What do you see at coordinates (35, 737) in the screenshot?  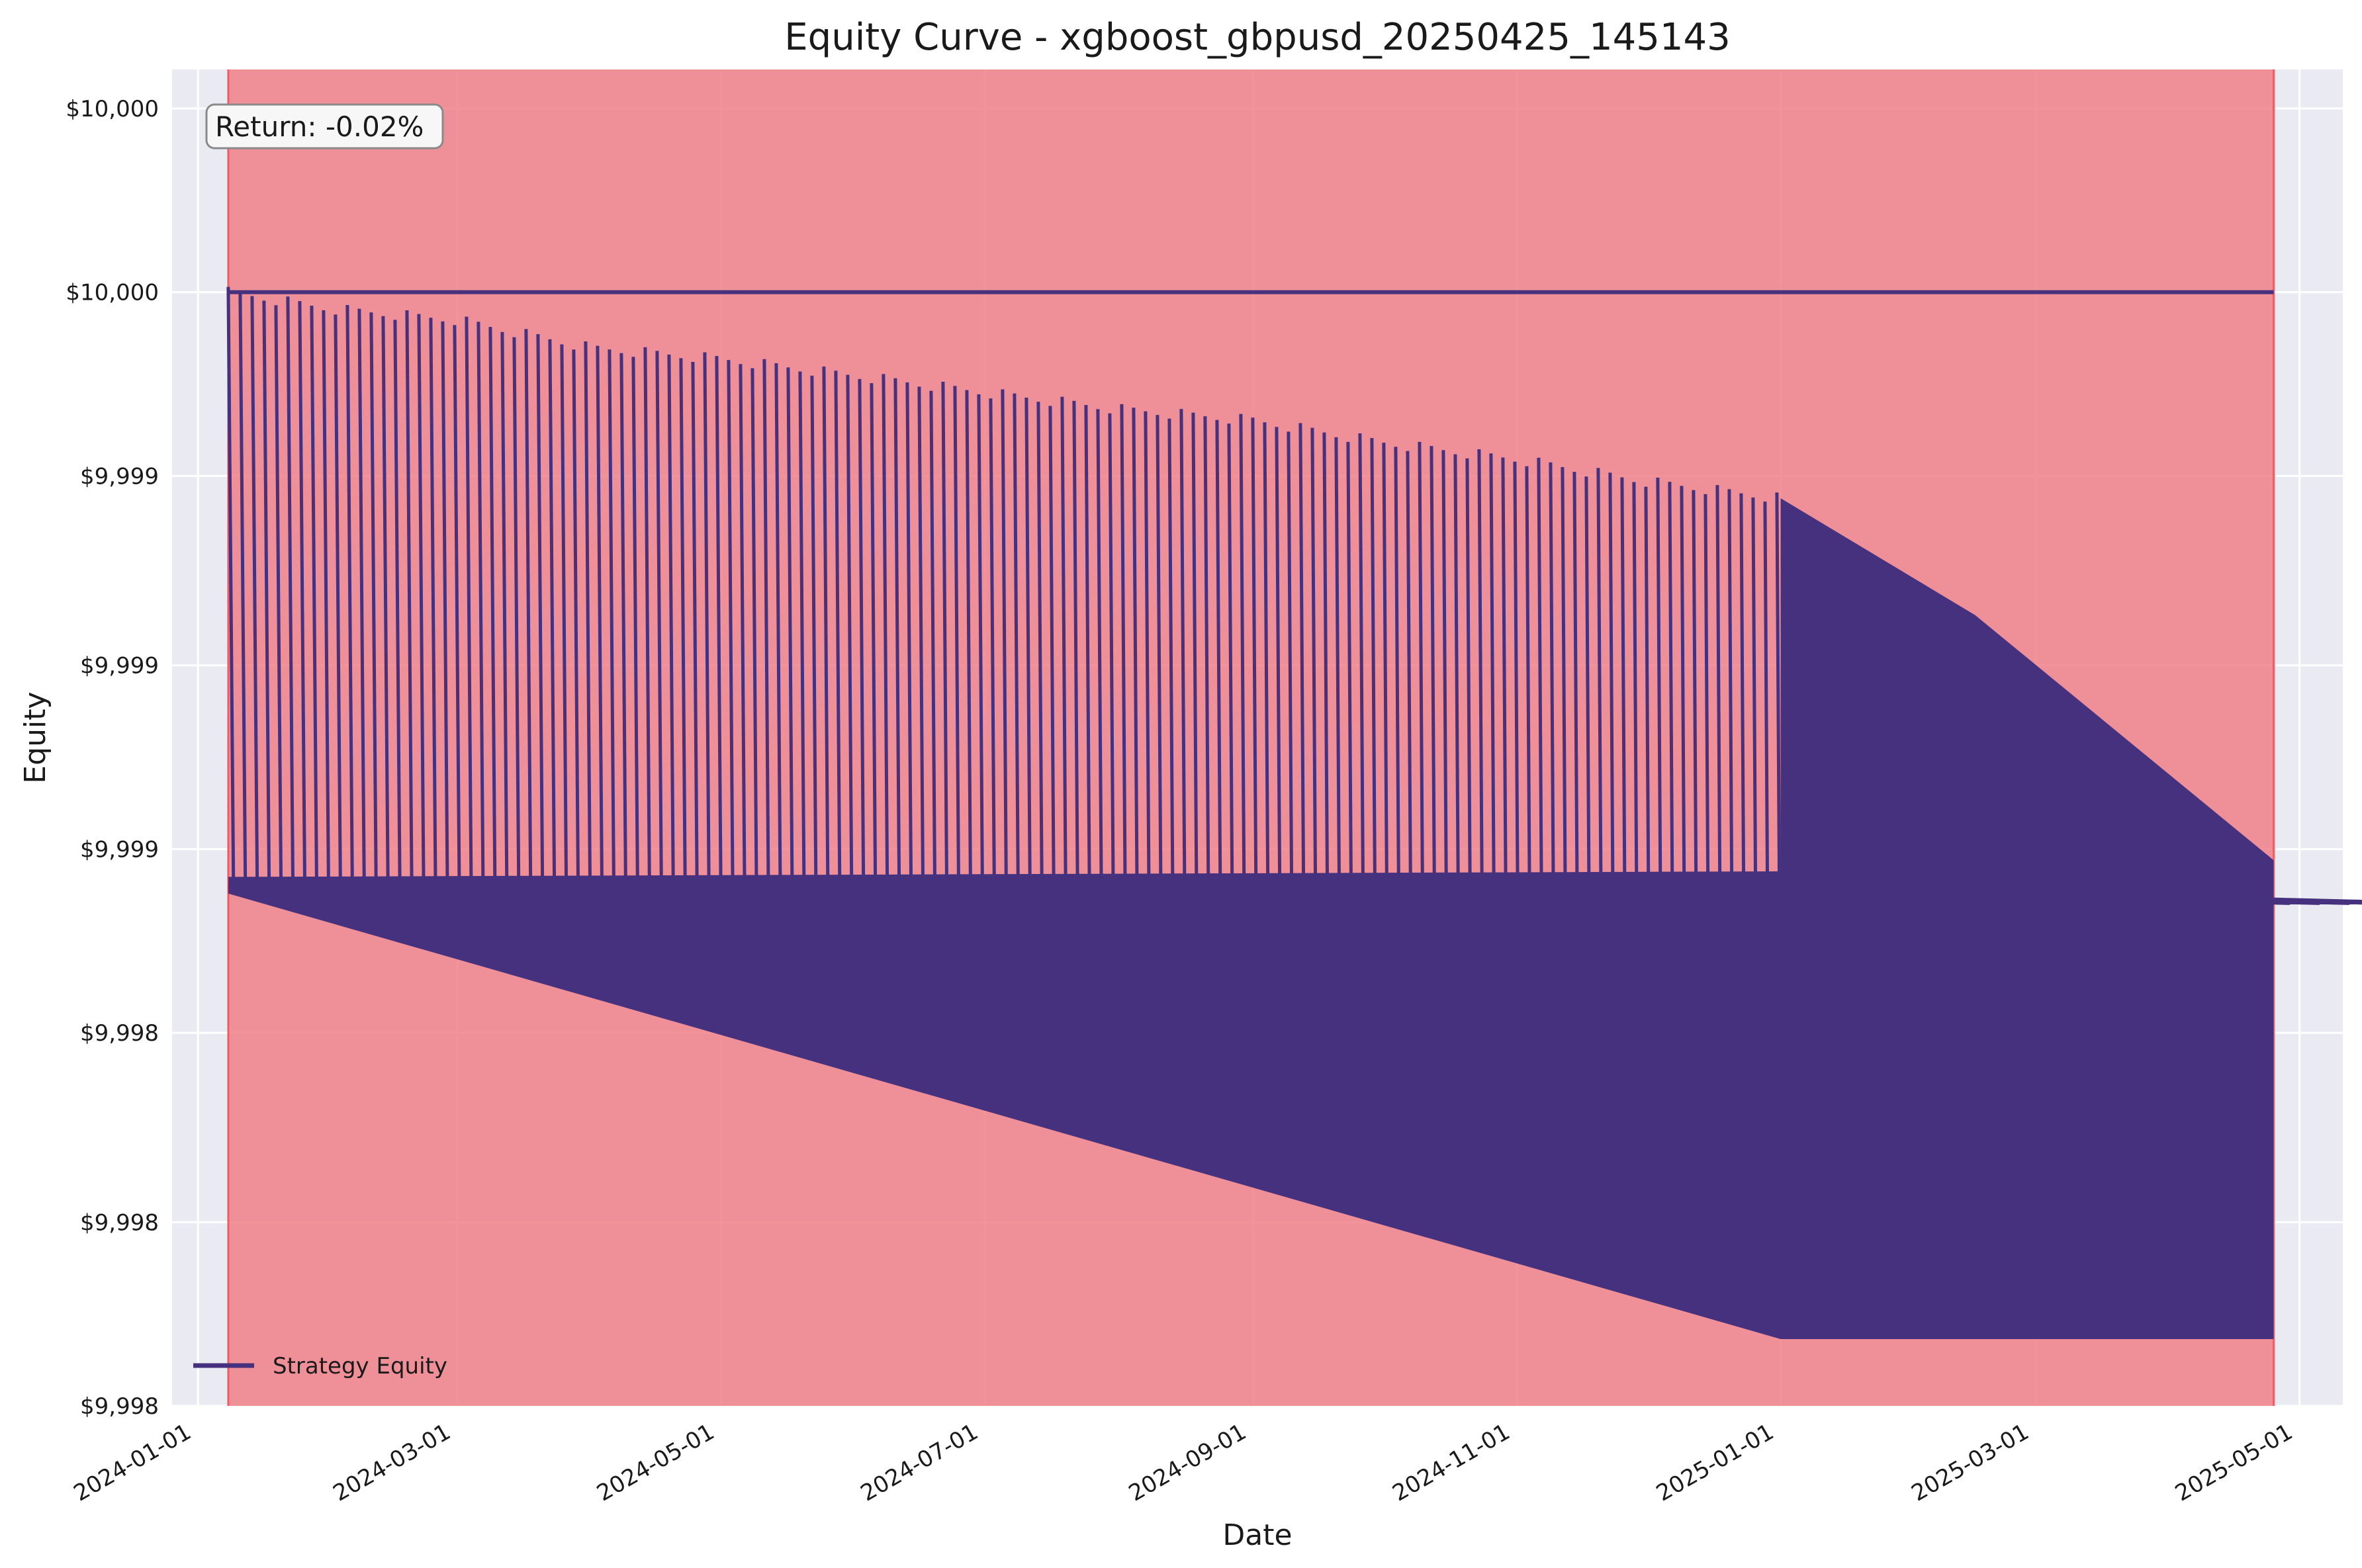 I see `y-axis-label: Equity` at bounding box center [35, 737].